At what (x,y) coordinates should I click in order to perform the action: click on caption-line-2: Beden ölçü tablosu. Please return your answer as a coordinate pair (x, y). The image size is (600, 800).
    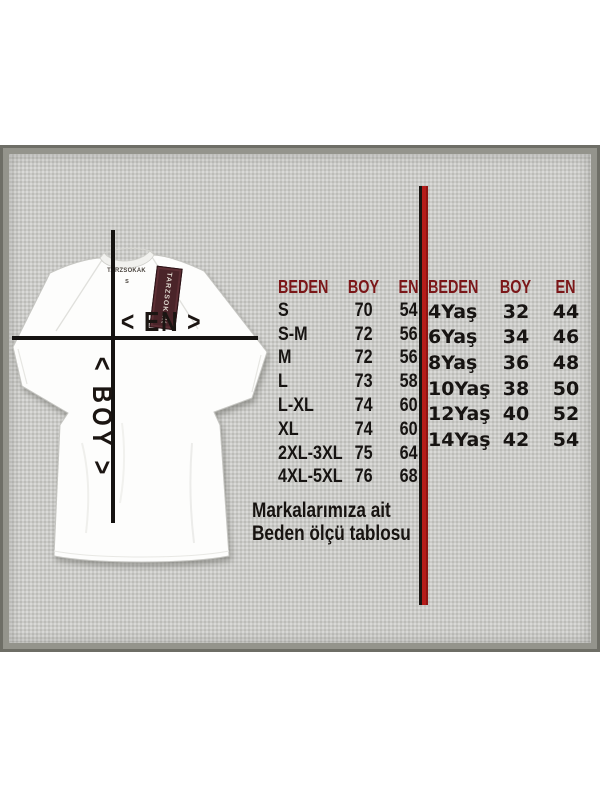
    Looking at the image, I should click on (331, 533).